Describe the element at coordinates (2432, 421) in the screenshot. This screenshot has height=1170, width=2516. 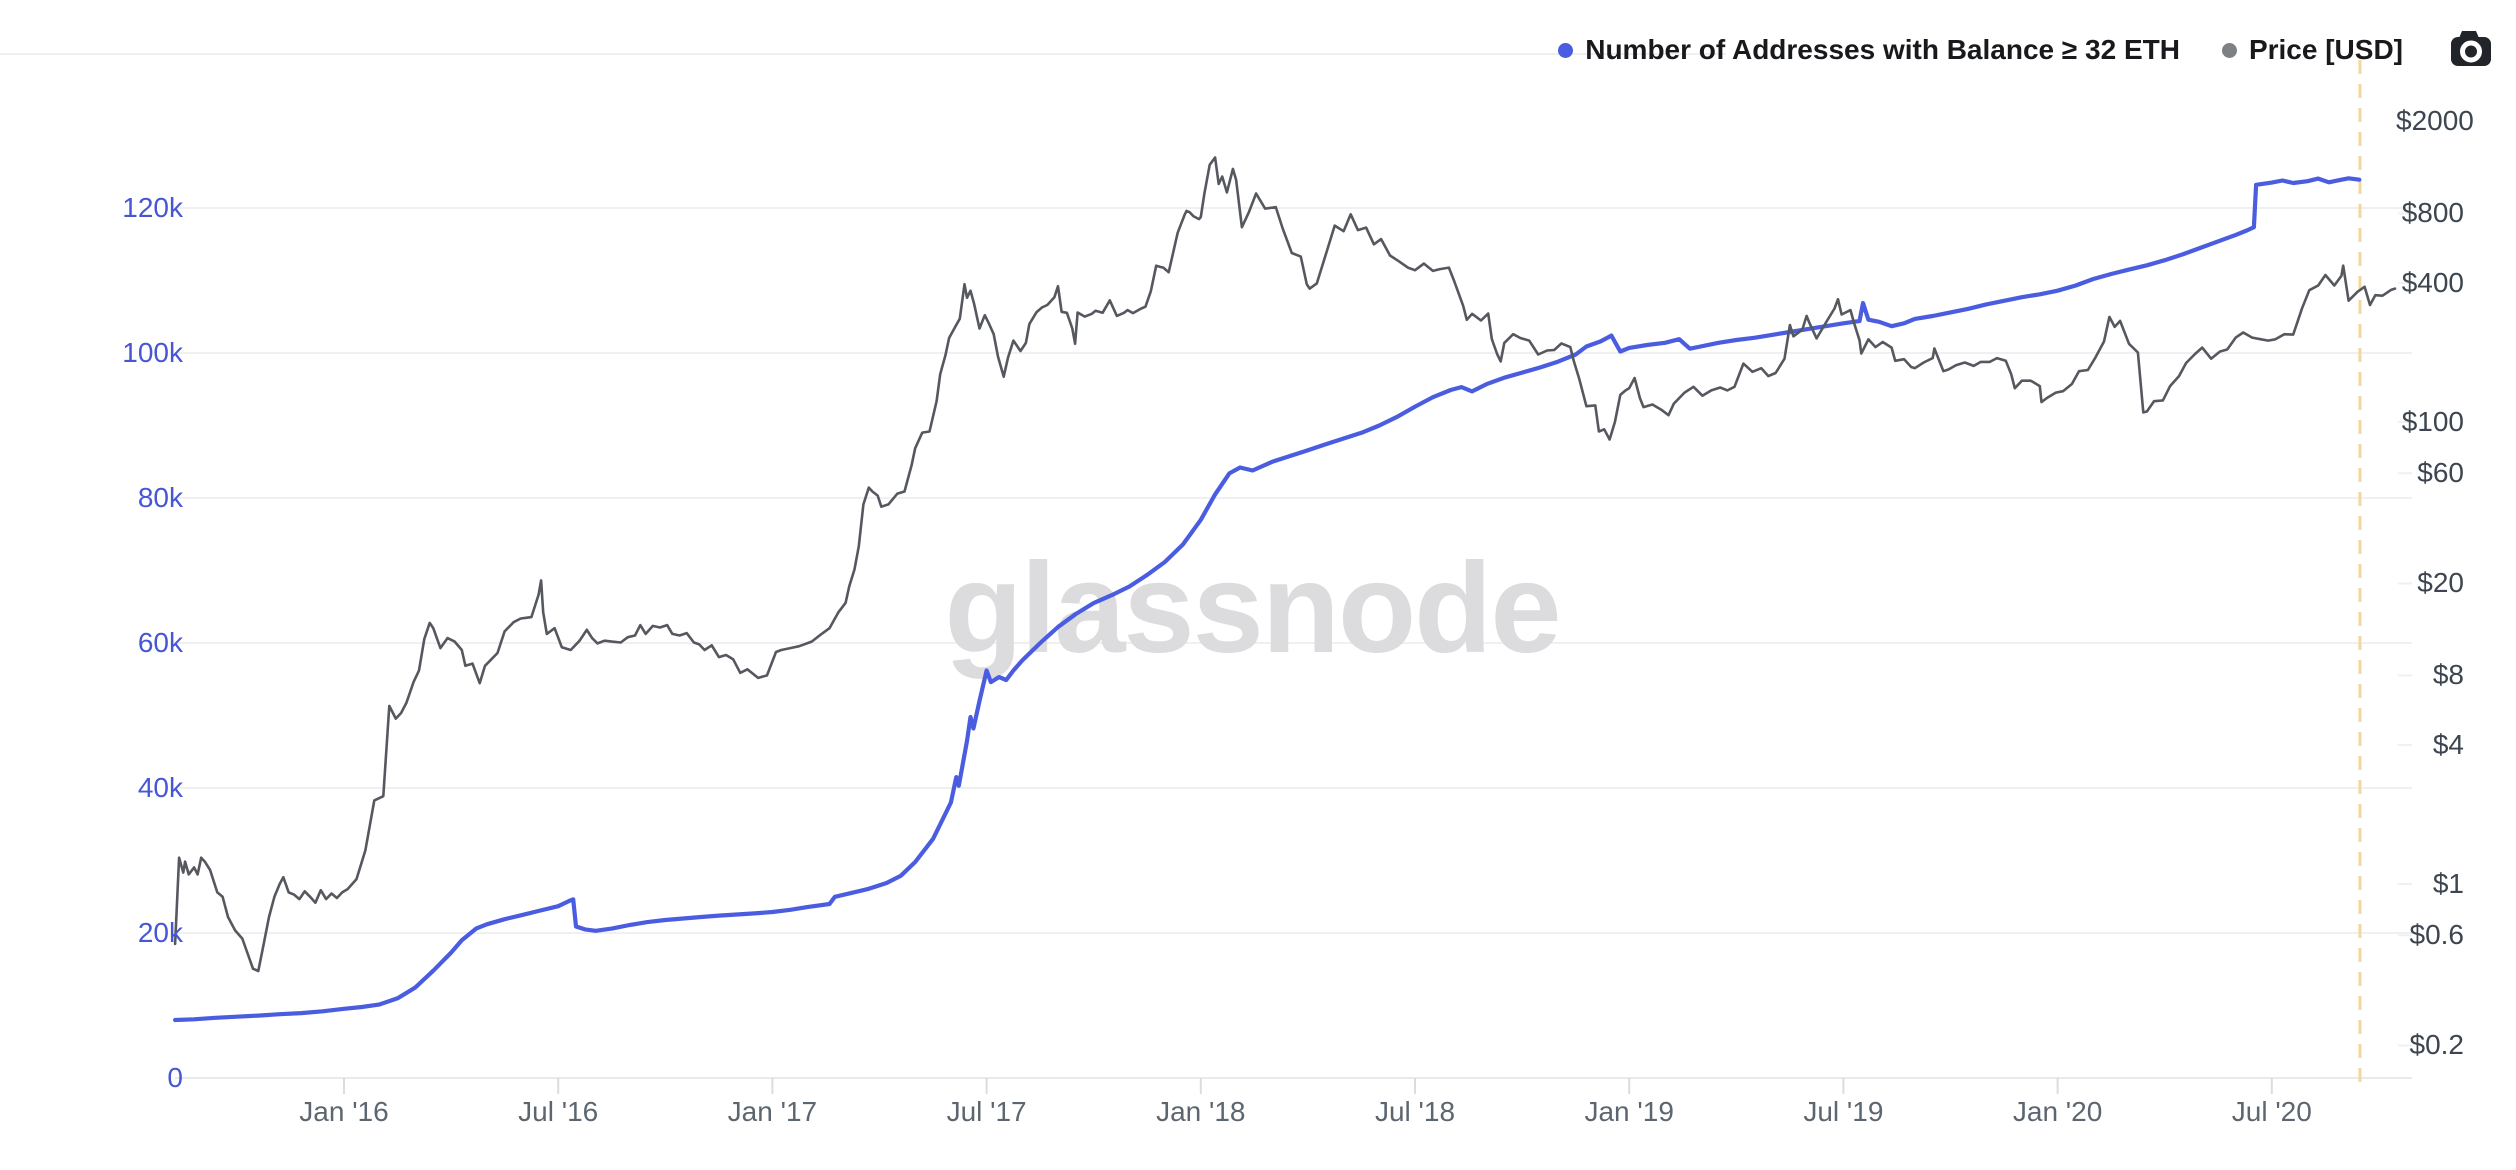
I see `y-axis-right-label: $100` at that location.